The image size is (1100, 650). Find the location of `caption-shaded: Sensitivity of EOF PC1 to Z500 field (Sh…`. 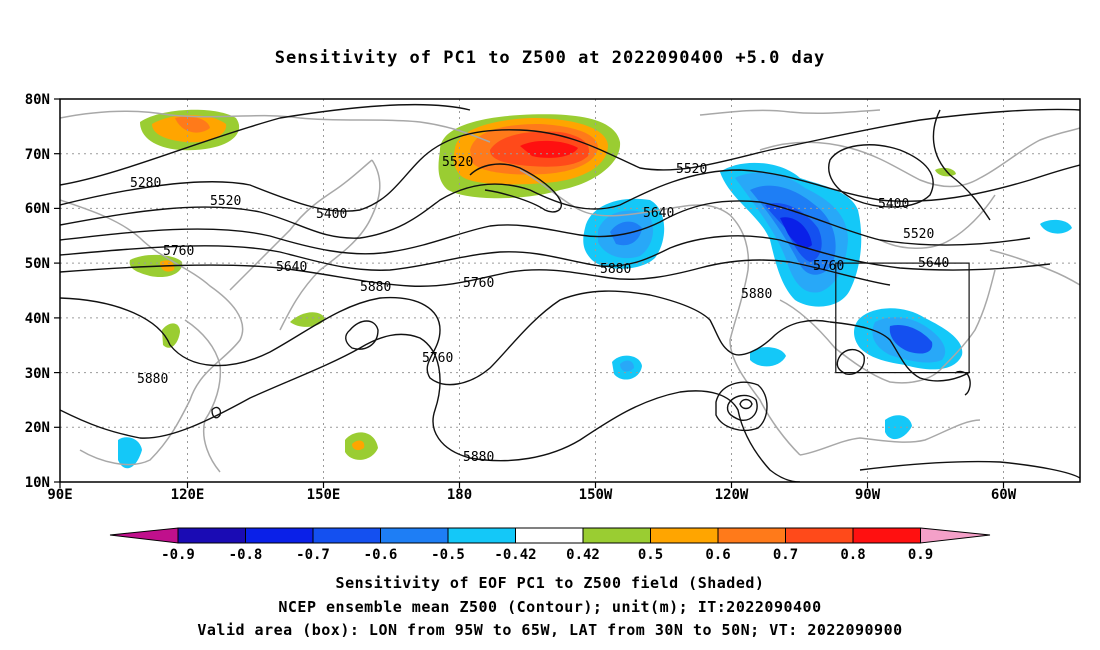

caption-shaded: Sensitivity of EOF PC1 to Z500 field (Sh… is located at coordinates (550, 583).